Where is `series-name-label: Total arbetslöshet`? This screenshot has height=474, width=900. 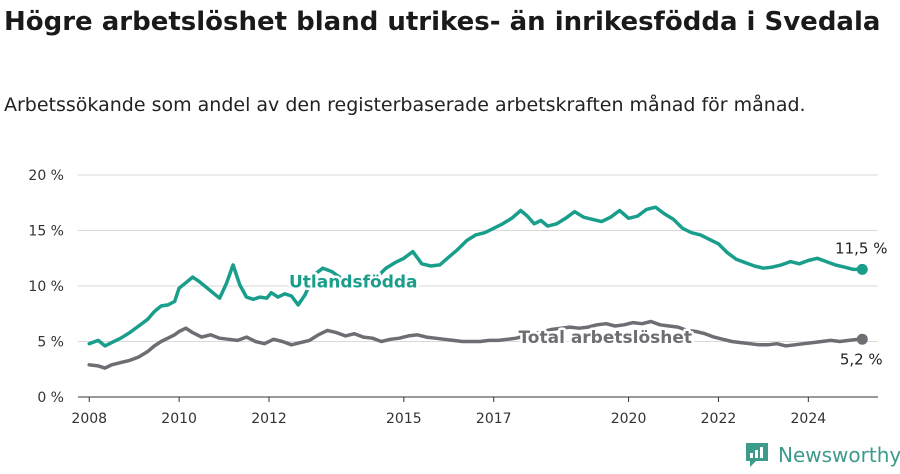
series-name-label: Total arbetslöshet is located at coordinates (605, 338).